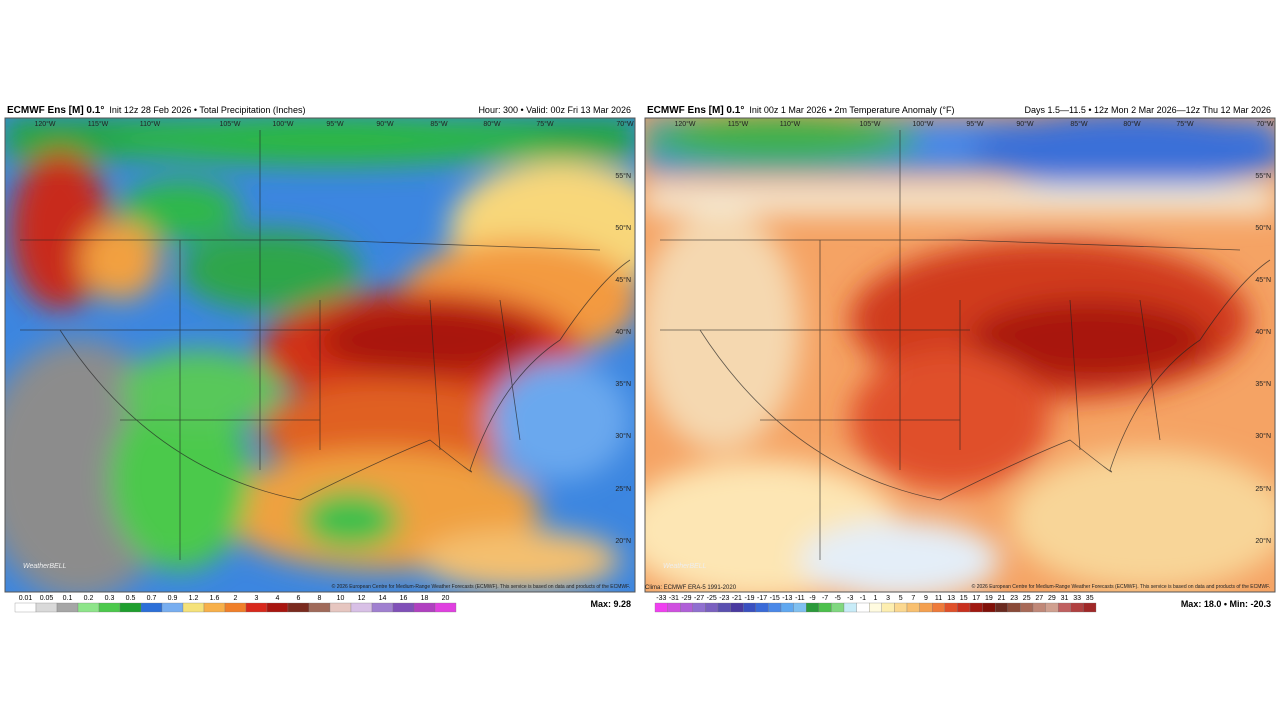 Image resolution: width=1280 pixels, height=725 pixels. I want to click on colorbar-label: 13, so click(951, 598).